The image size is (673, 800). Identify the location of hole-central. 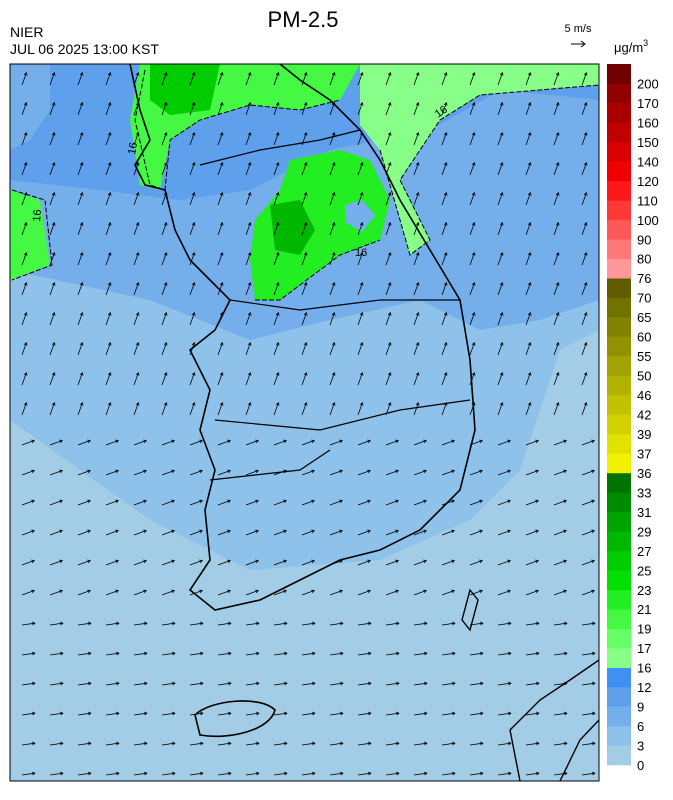
(360, 216).